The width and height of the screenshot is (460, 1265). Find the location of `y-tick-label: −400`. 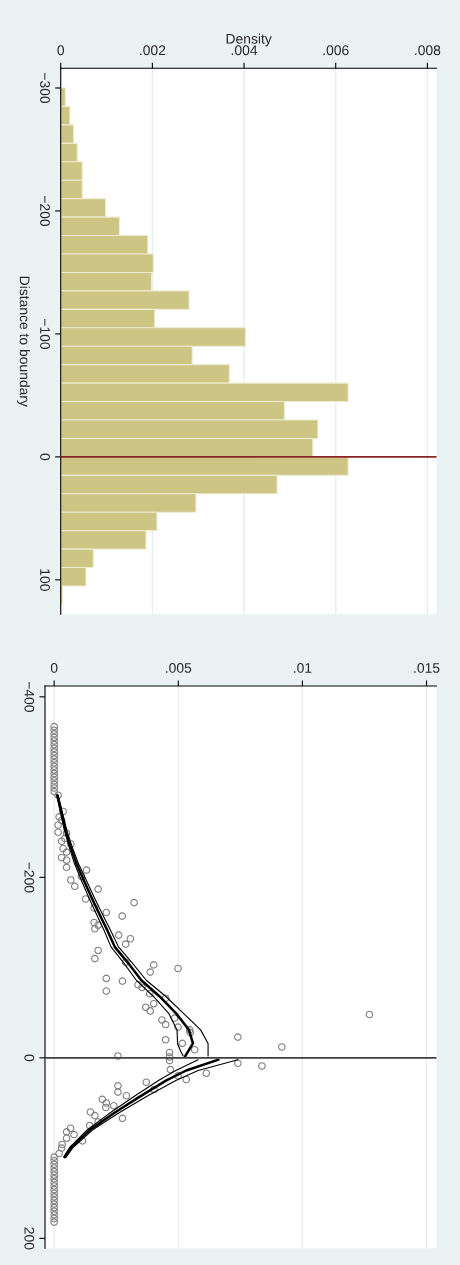

y-tick-label: −400 is located at coordinates (29, 696).